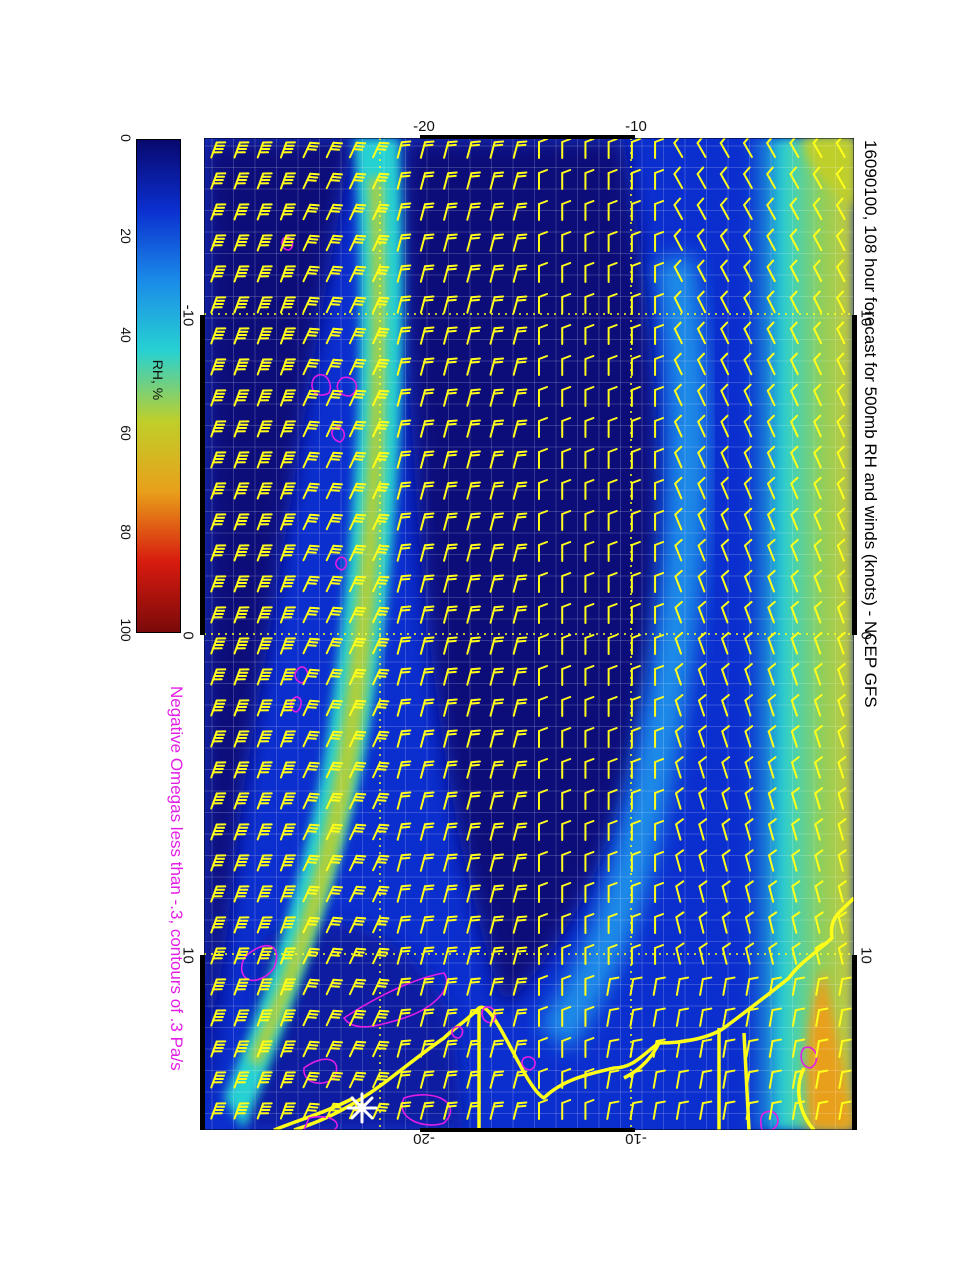 The height and width of the screenshot is (1265, 978). I want to click on colorbar-tick-label: 20, so click(126, 236).